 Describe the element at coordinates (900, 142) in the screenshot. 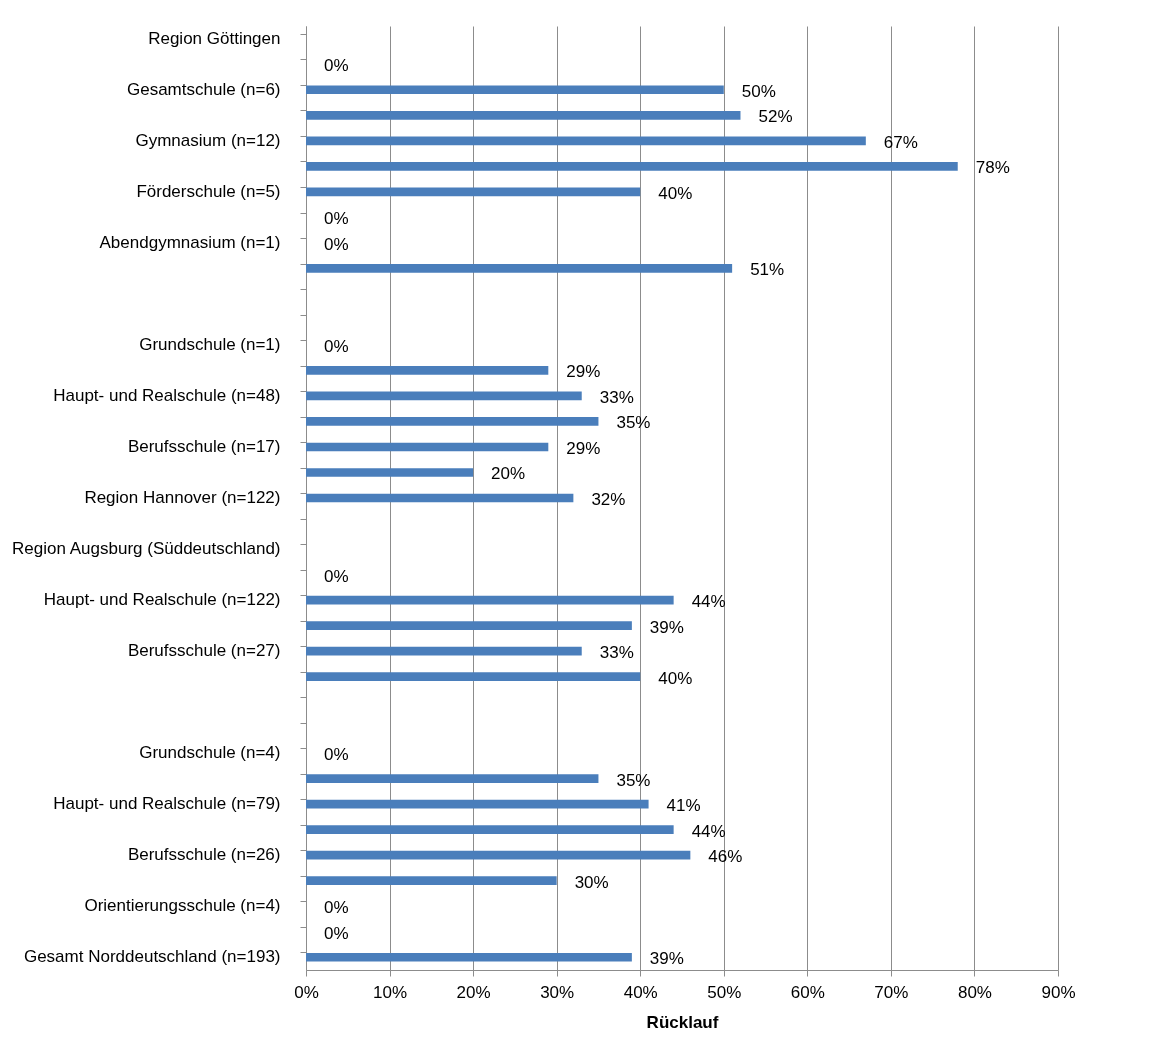

I see `data-label: 67%` at that location.